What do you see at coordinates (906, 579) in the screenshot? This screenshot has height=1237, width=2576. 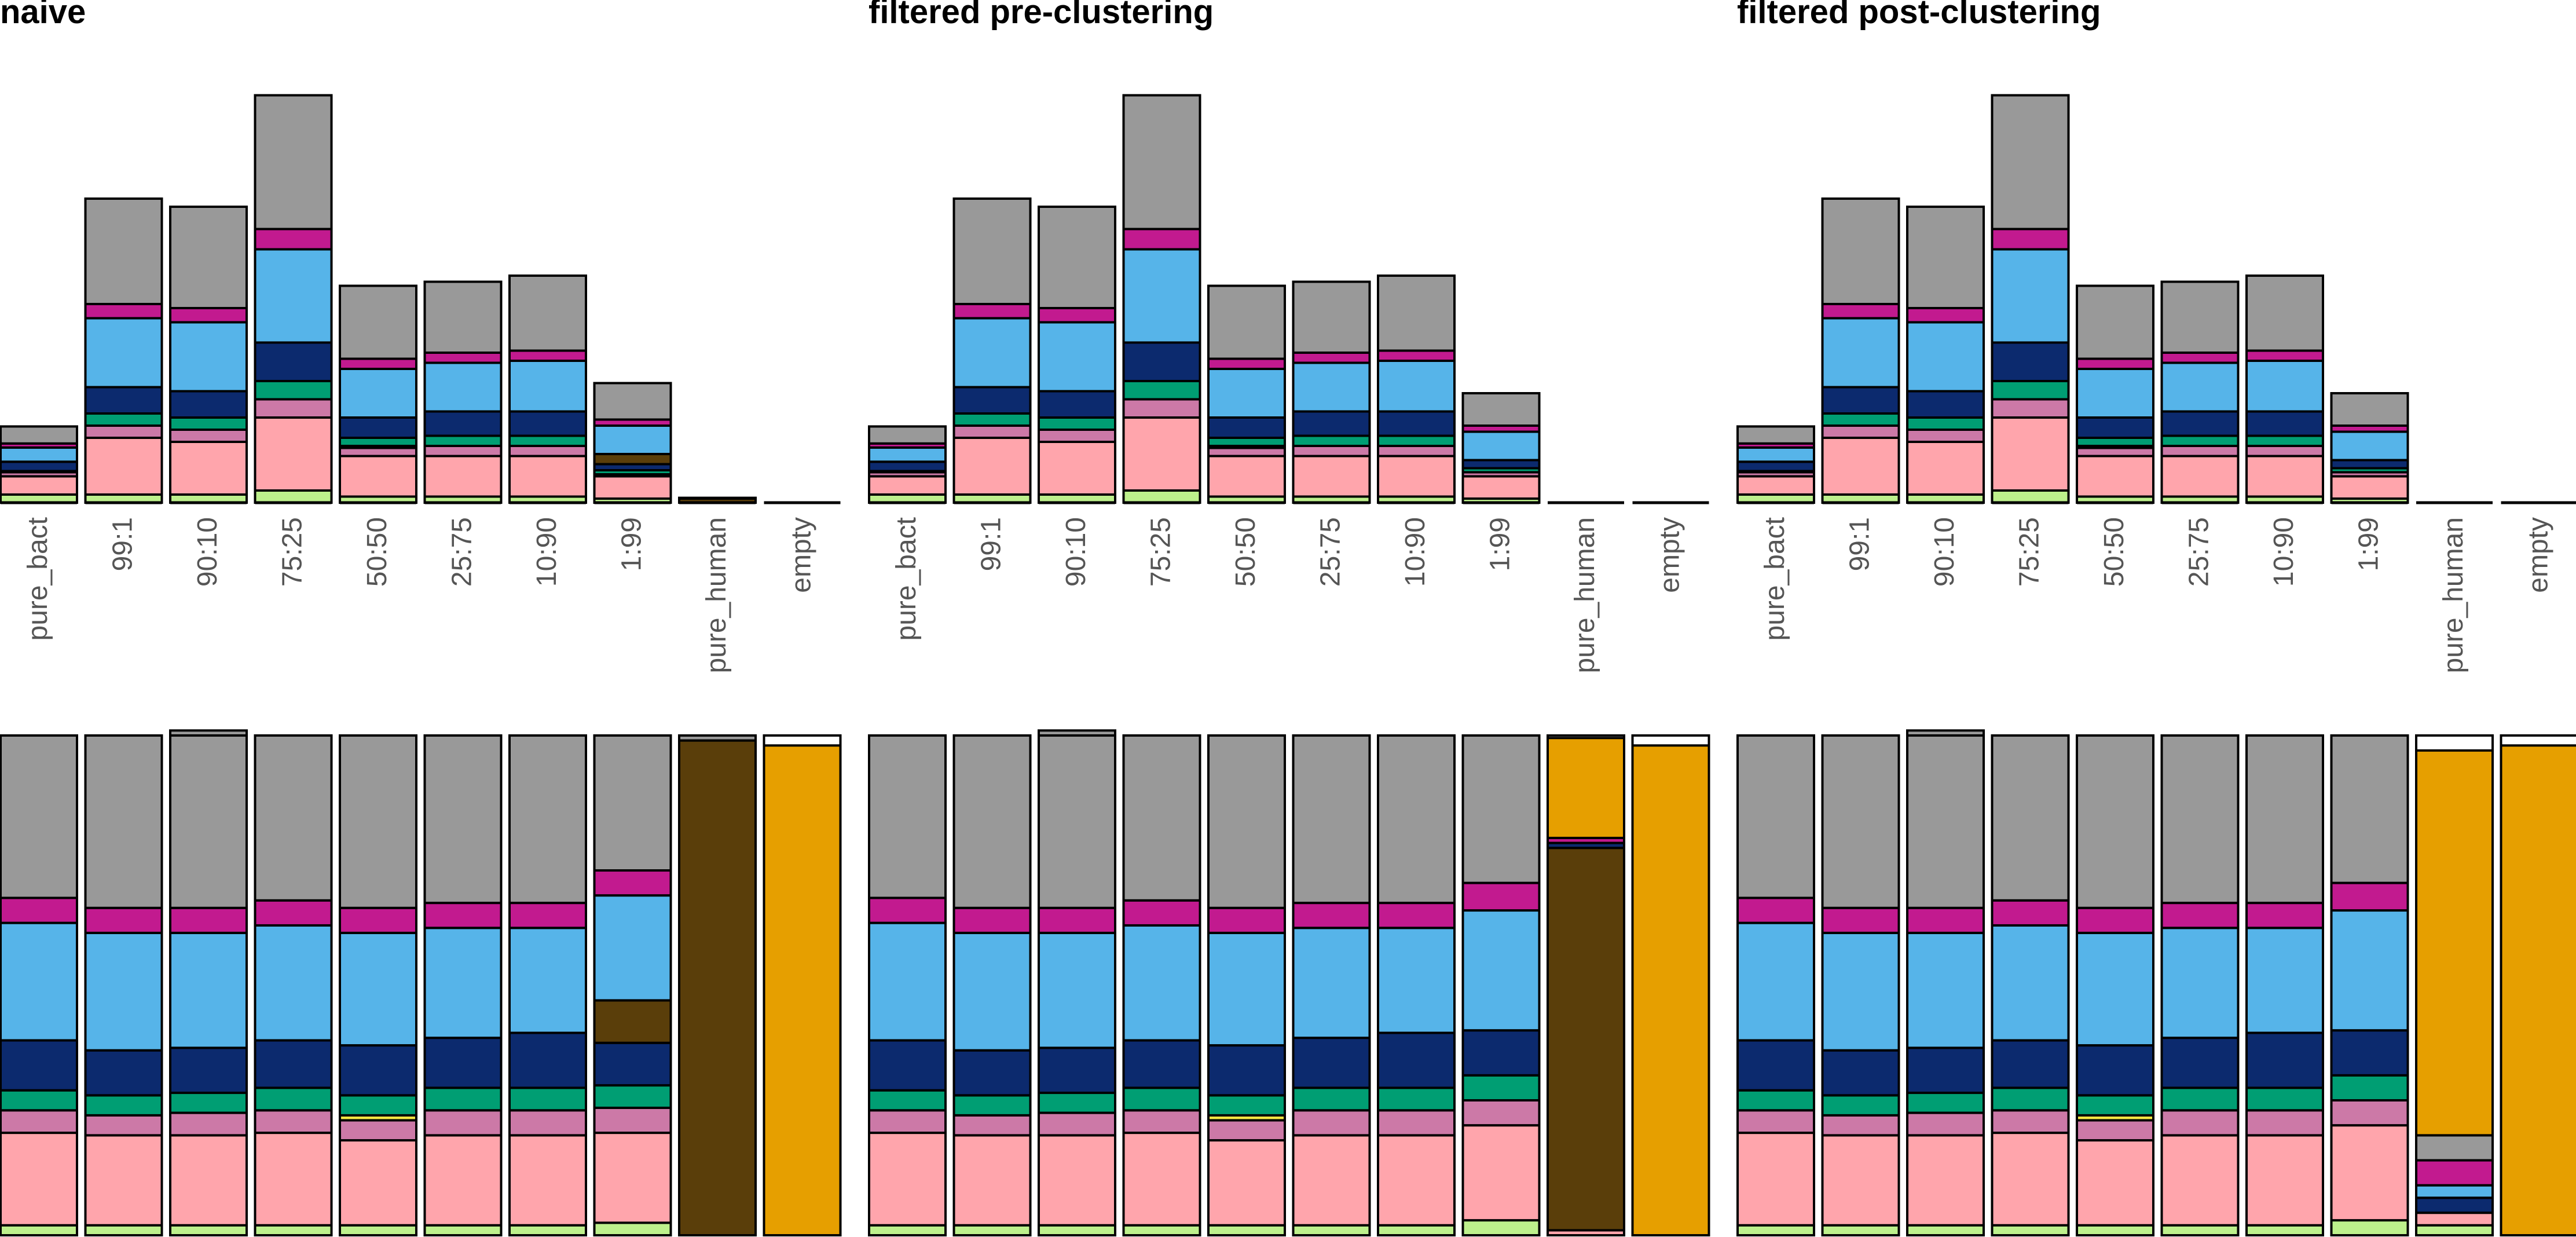 I see `x-tick-label: pure_bact` at bounding box center [906, 579].